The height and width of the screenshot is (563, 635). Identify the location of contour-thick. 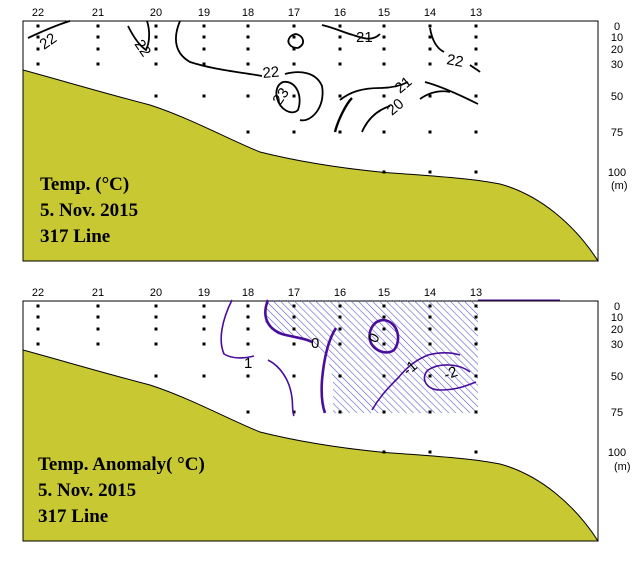
(343, 115).